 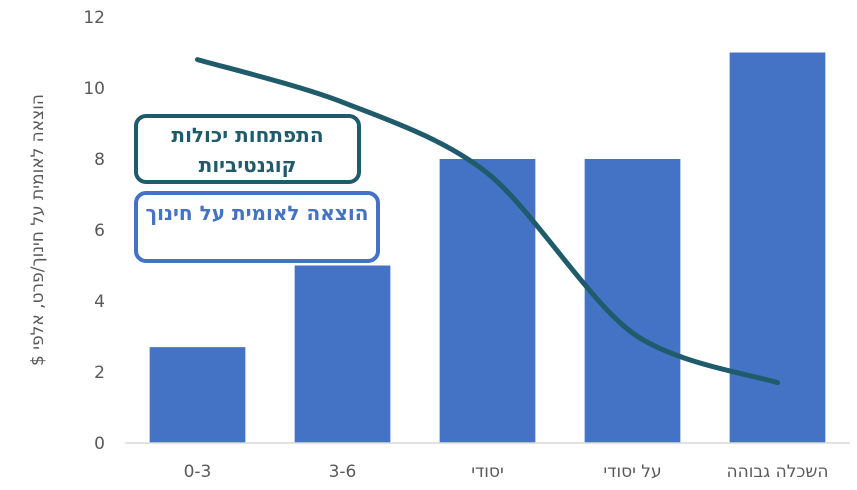 What do you see at coordinates (38, 230) in the screenshot?
I see `y-axis-label: הוצאה לאומית על חינוך/פרט, אלפי $` at bounding box center [38, 230].